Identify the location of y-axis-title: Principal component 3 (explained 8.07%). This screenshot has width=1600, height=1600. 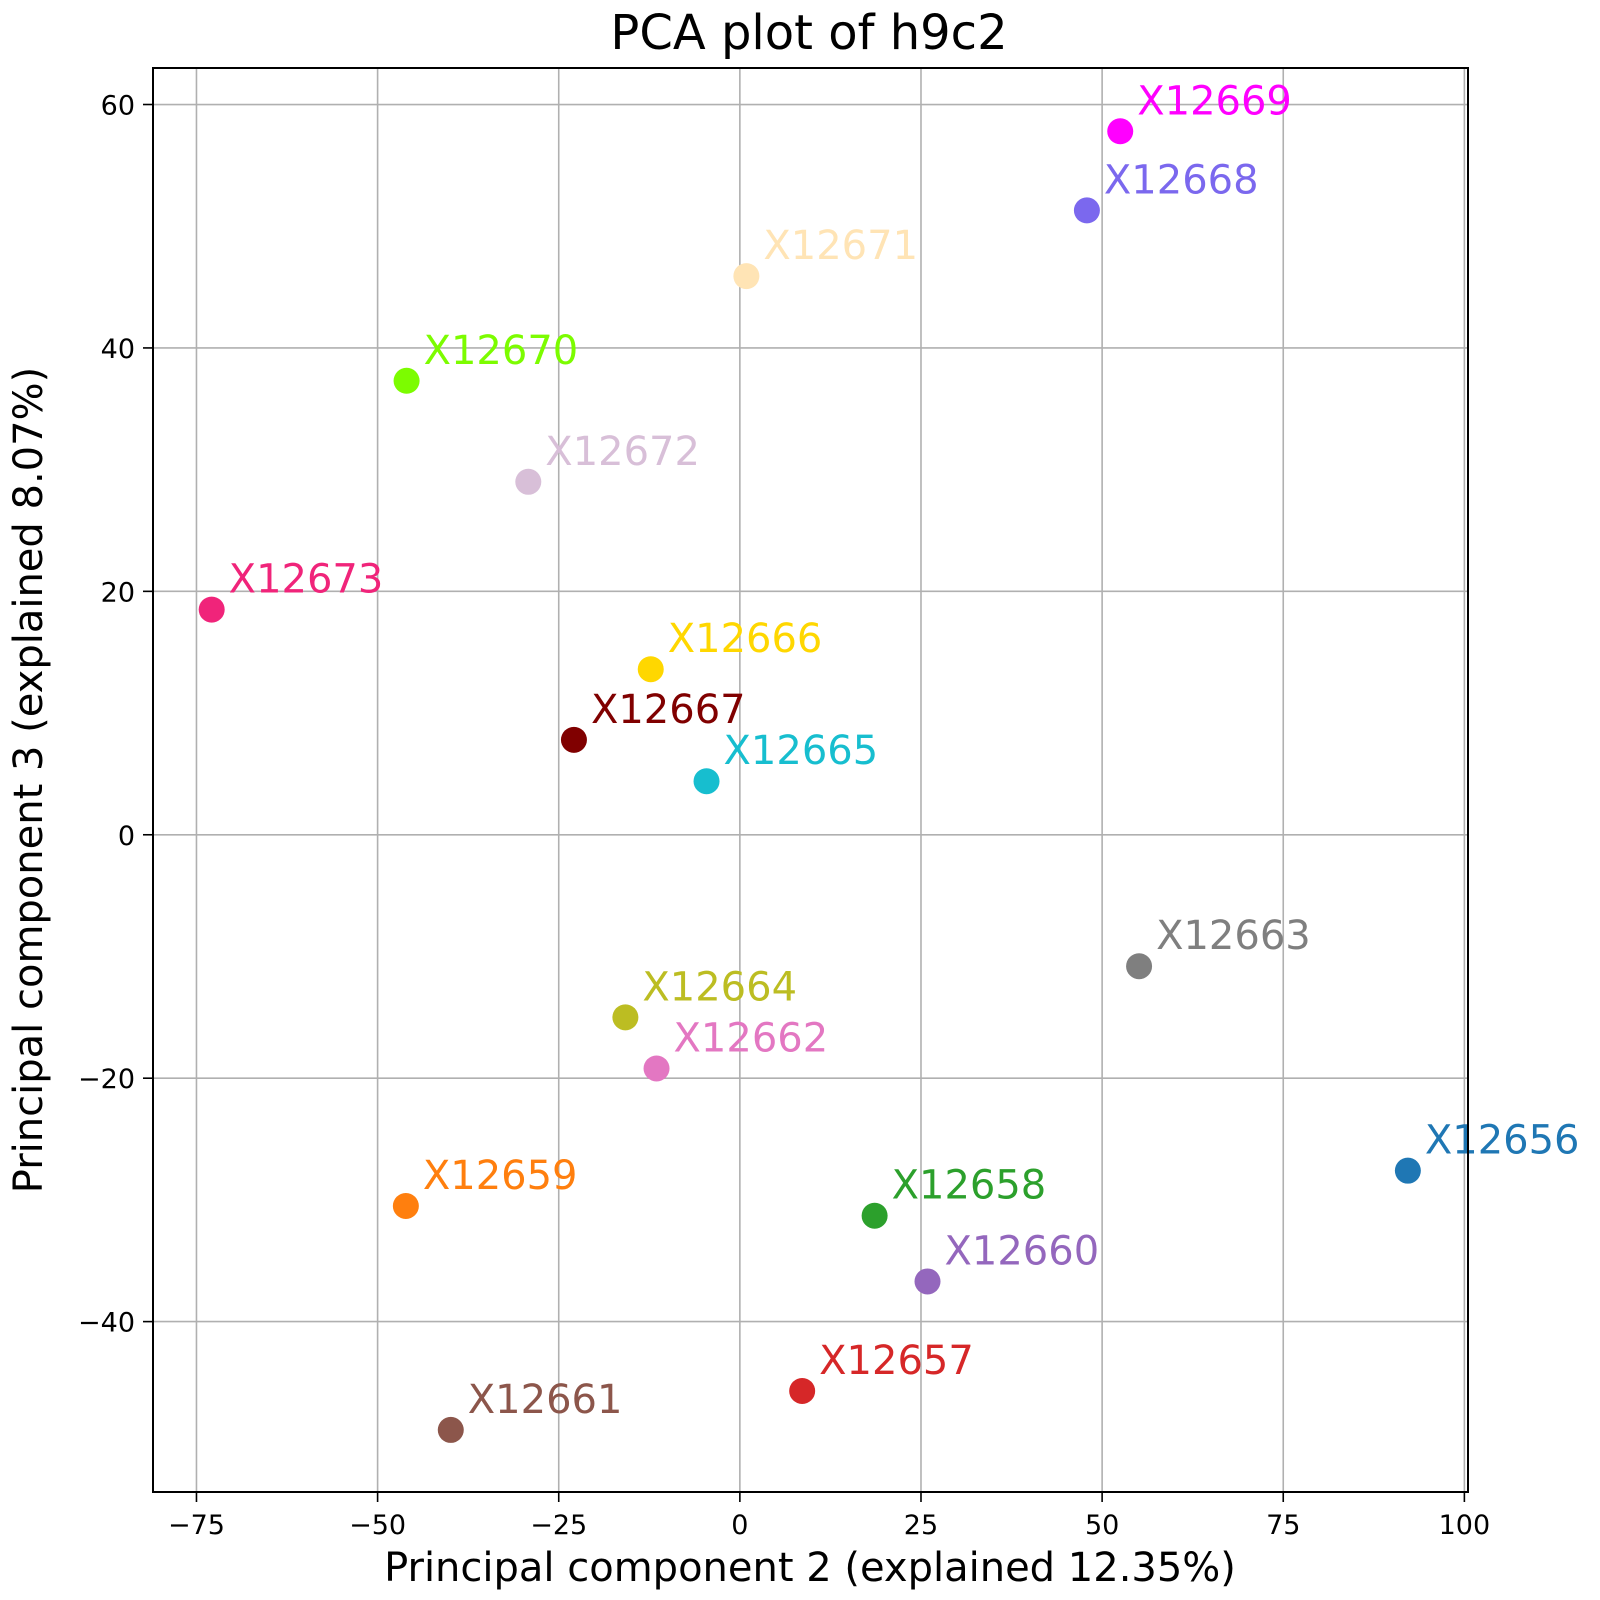
(29, 780).